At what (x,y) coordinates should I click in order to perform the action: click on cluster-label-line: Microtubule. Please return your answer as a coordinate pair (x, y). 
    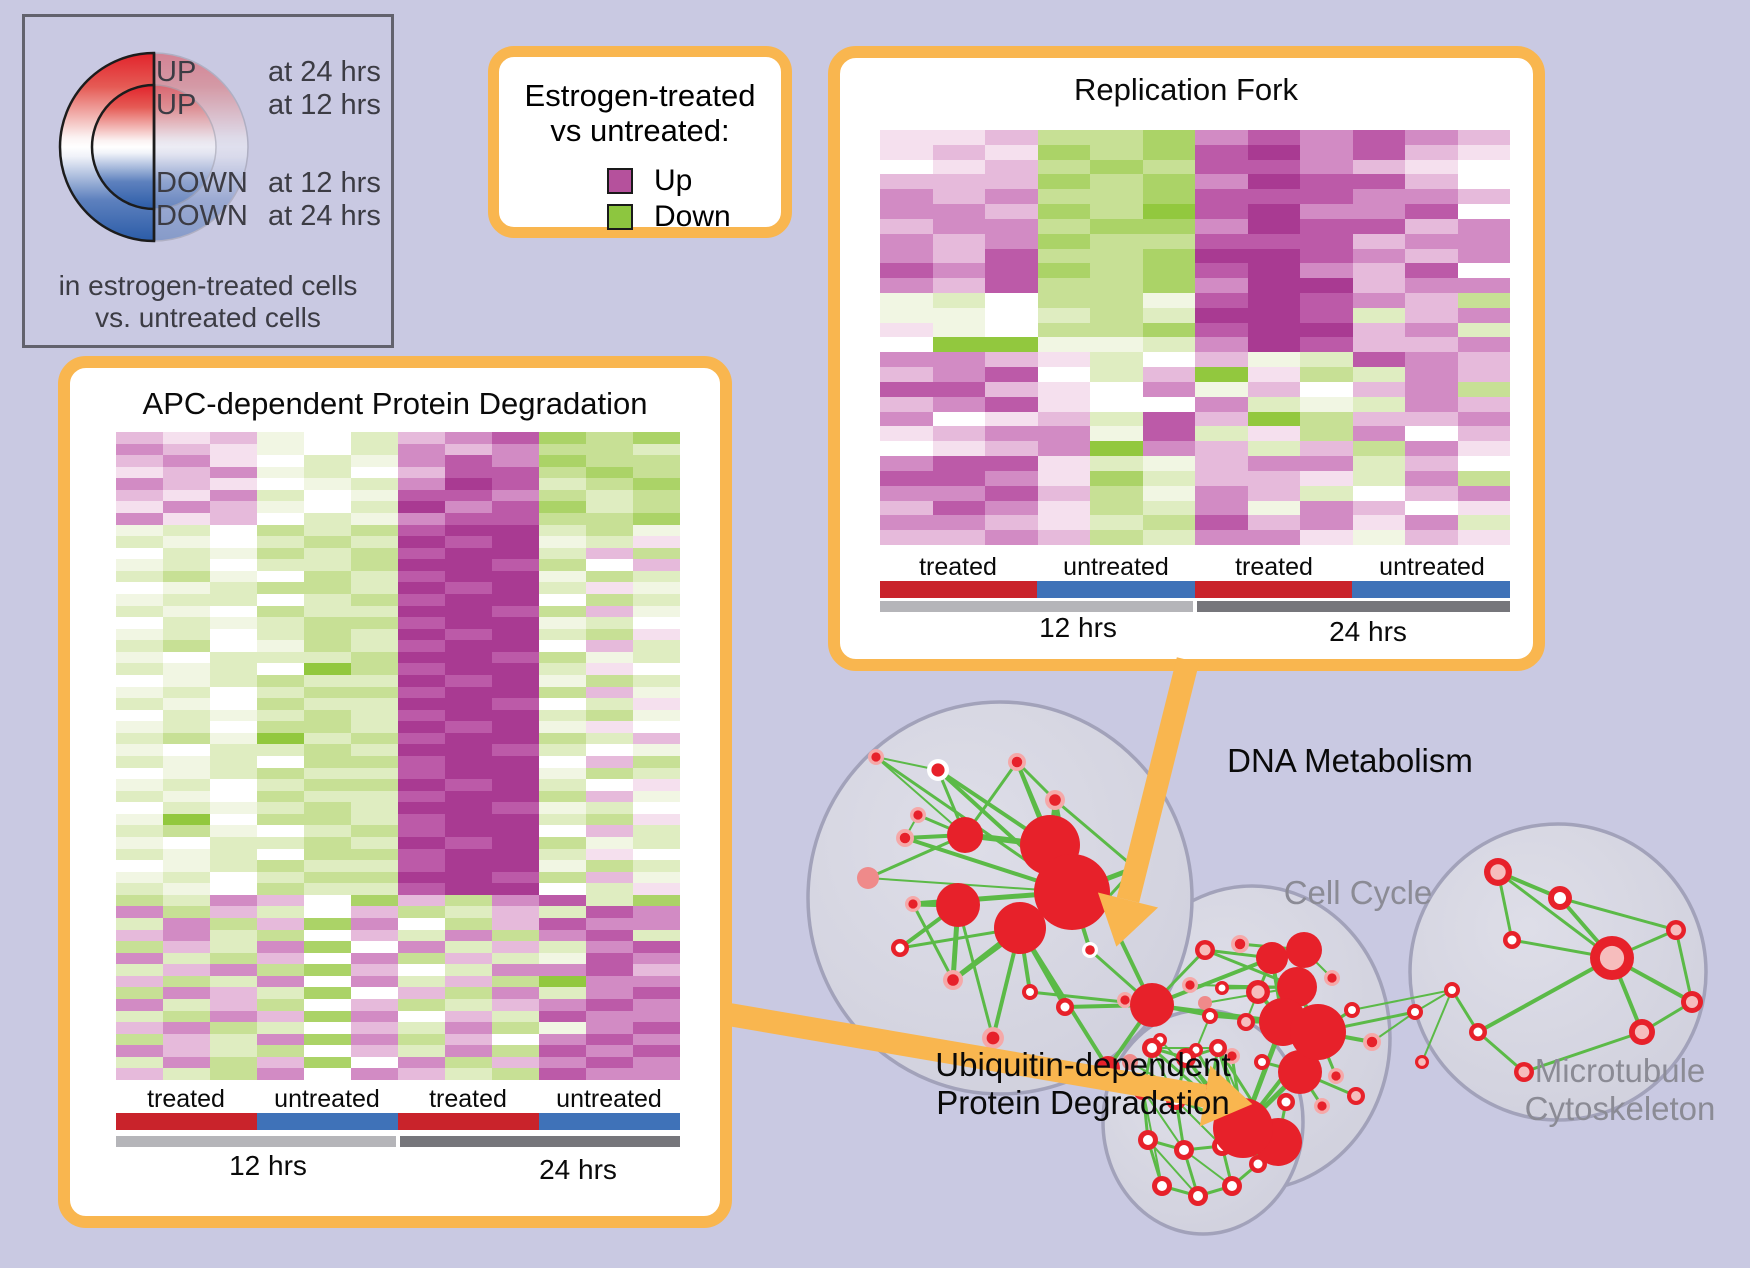
    Looking at the image, I should click on (1620, 1070).